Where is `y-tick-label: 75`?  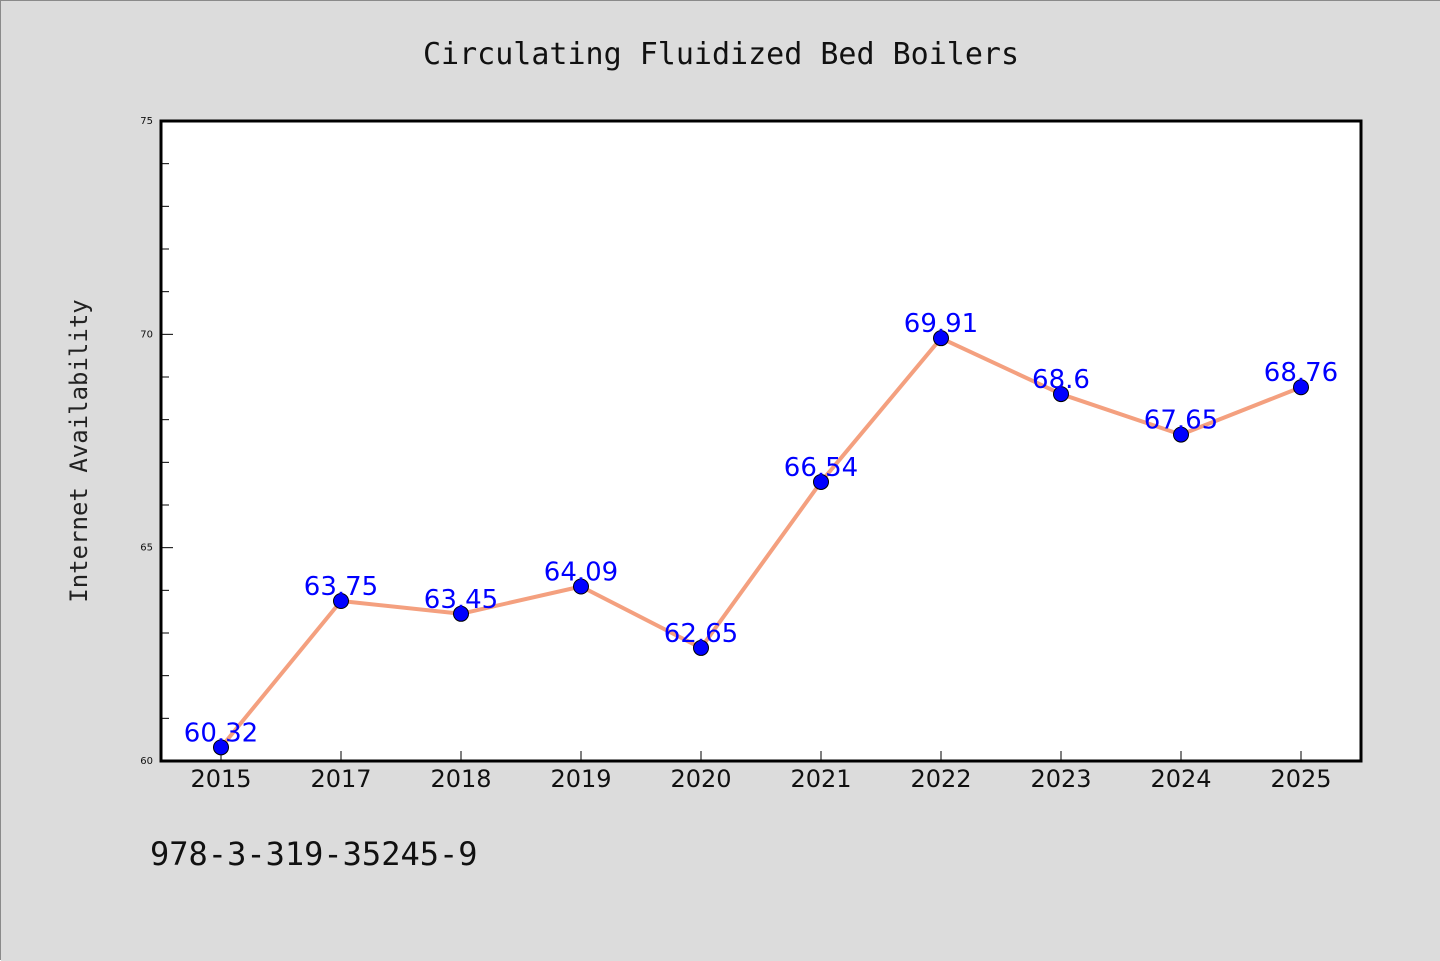
y-tick-label: 75 is located at coordinates (146, 121).